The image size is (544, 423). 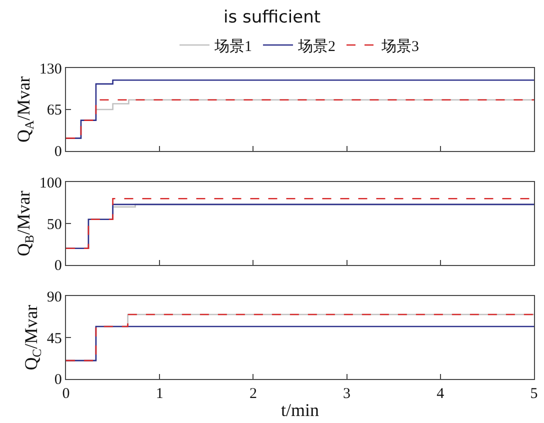 I want to click on y-tick-label: 100, so click(x=50, y=183).